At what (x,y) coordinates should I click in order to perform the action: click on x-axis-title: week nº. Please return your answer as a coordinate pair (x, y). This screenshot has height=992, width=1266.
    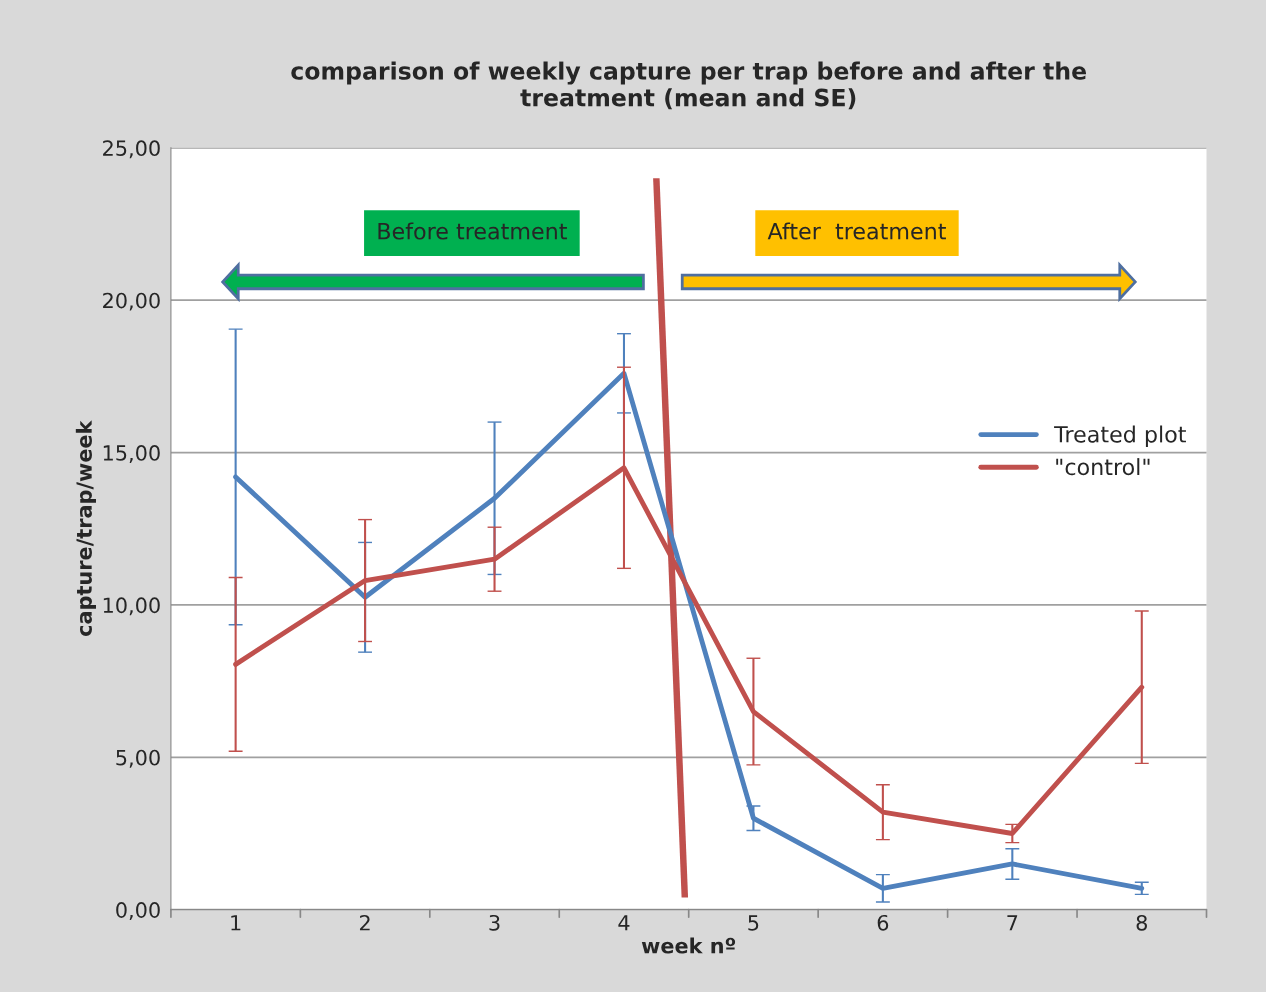
    Looking at the image, I should click on (688, 945).